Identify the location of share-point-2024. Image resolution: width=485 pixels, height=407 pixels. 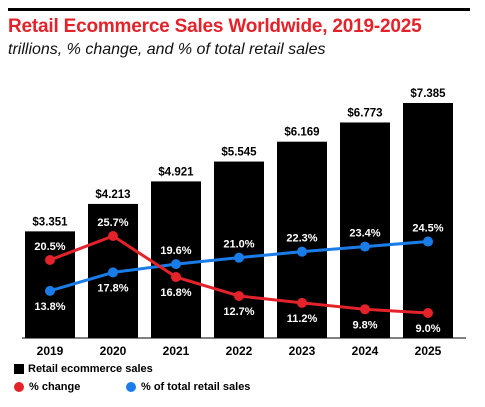
(365, 246).